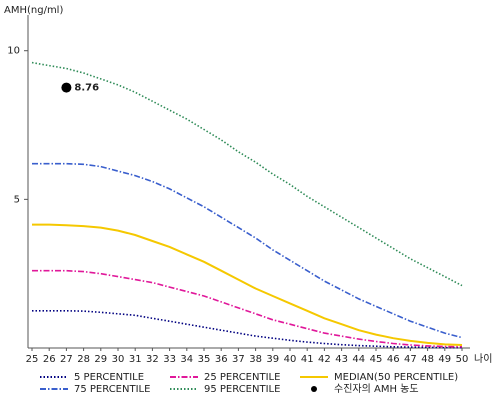 Image resolution: width=500 pixels, height=404 pixels. I want to click on x-tick-label: 41, so click(307, 359).